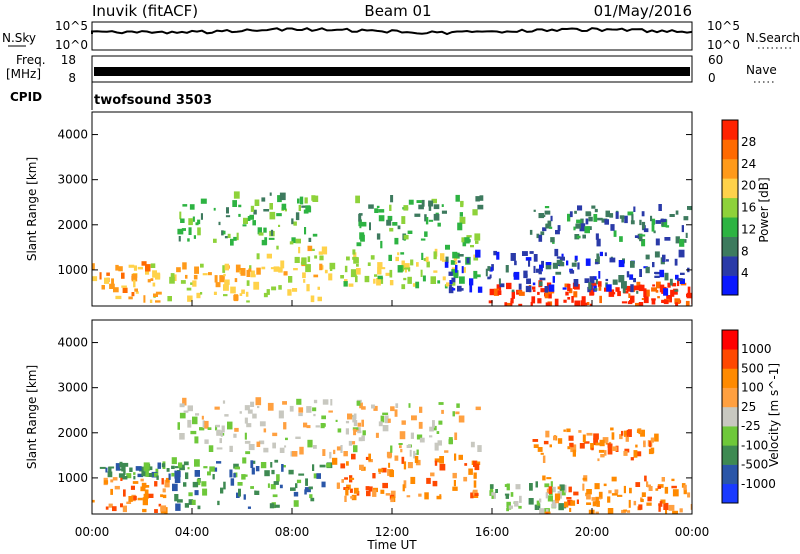  What do you see at coordinates (712, 78) in the screenshot?
I see `nave-tick-bottom: 0` at bounding box center [712, 78].